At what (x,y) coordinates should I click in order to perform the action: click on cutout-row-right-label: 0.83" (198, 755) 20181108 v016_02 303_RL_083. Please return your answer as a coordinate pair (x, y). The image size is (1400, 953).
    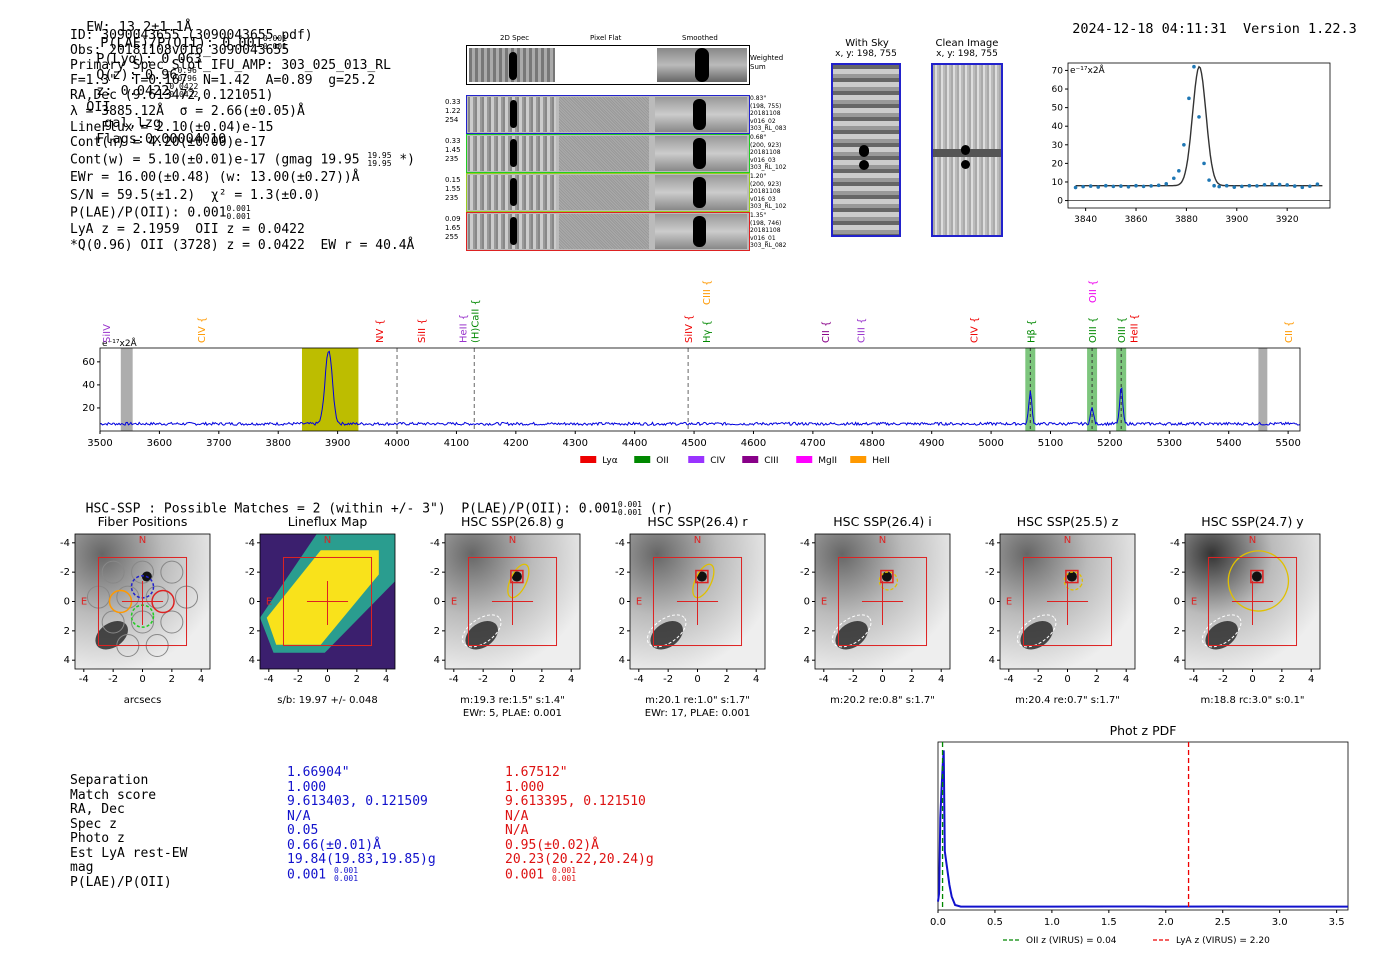
    Looking at the image, I should click on (768, 114).